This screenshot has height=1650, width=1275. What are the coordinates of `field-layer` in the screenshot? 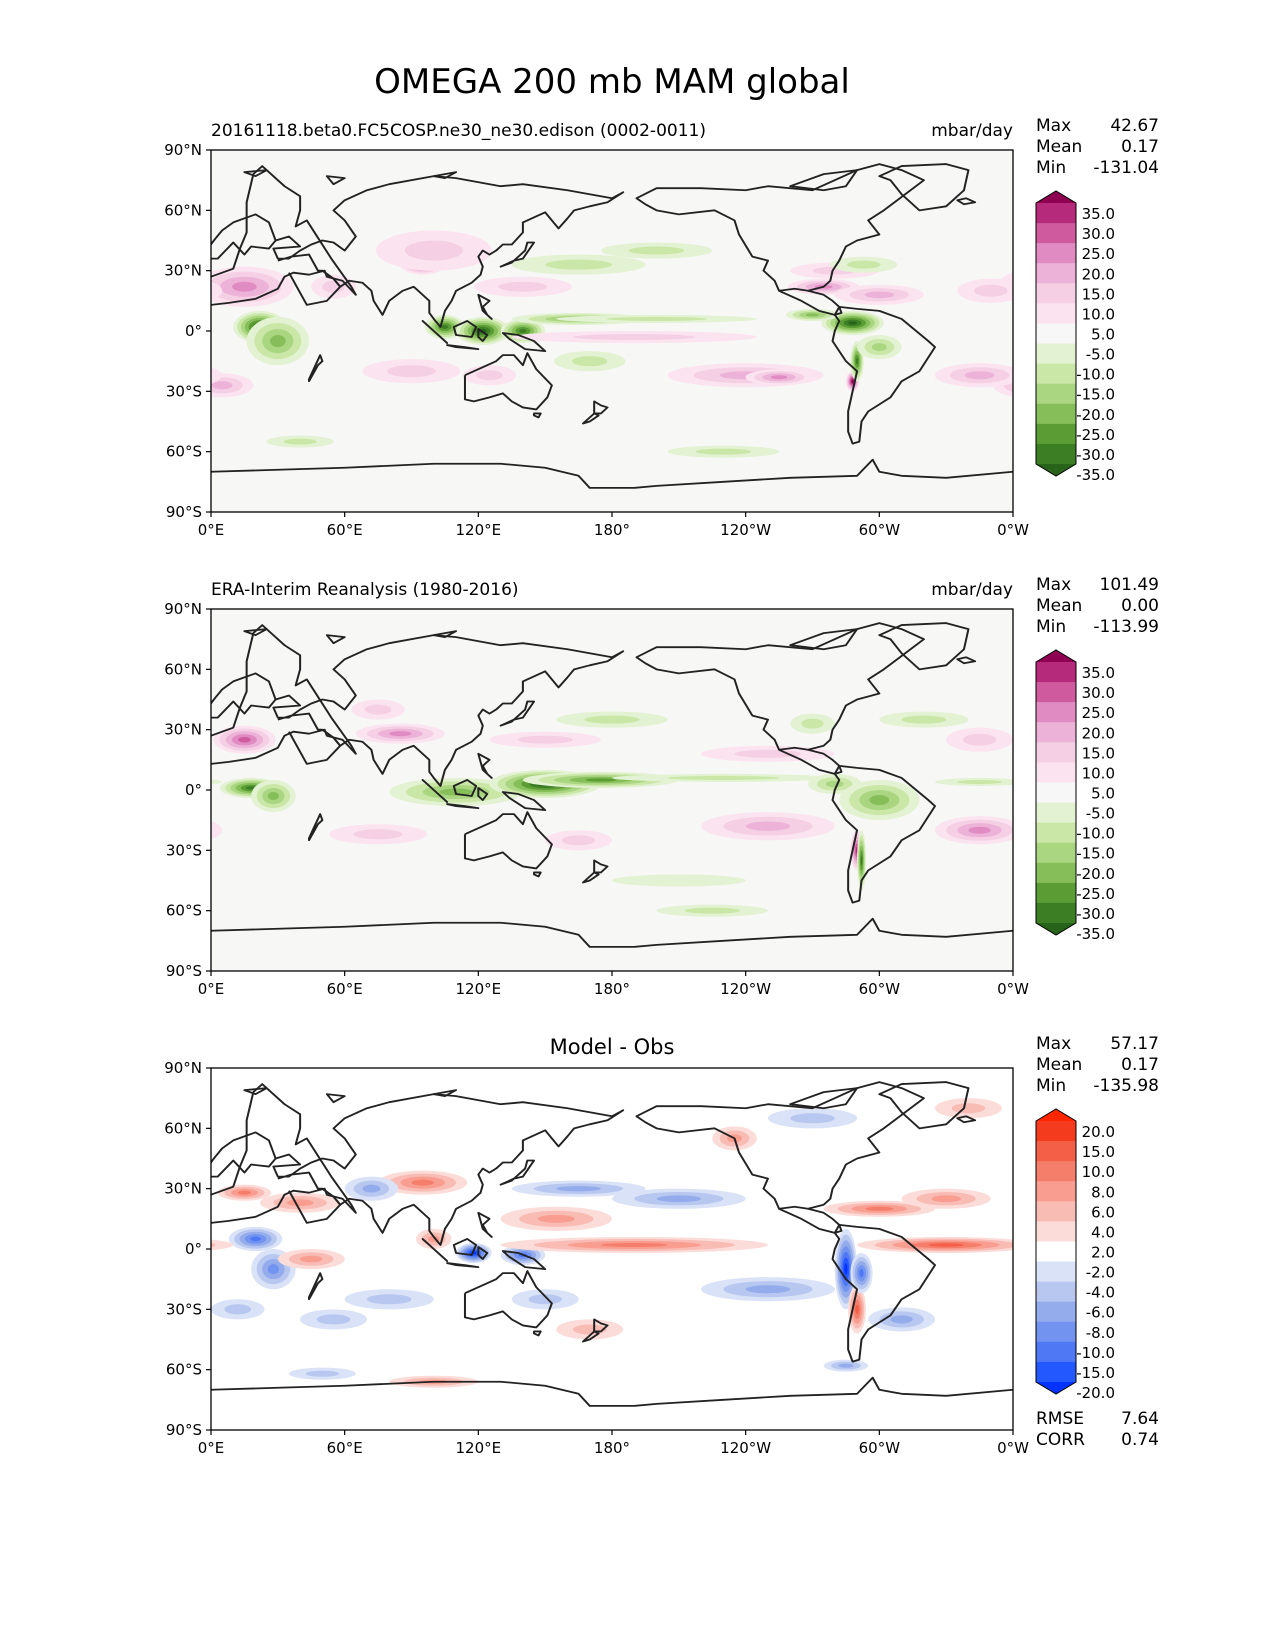 It's located at (612, 808).